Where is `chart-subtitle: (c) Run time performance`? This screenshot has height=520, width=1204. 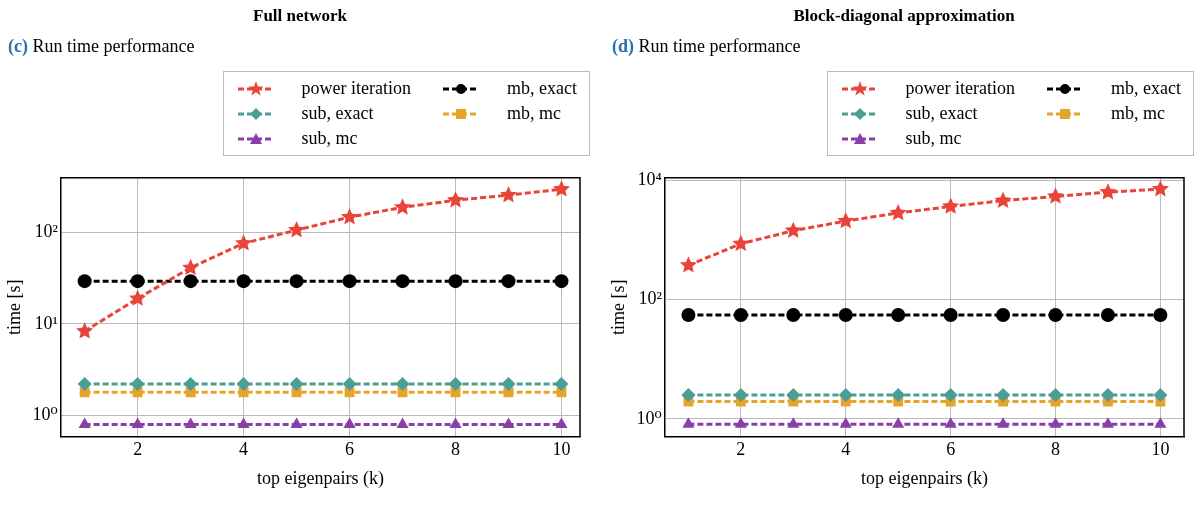 chart-subtitle: (c) Run time performance is located at coordinates (102, 46).